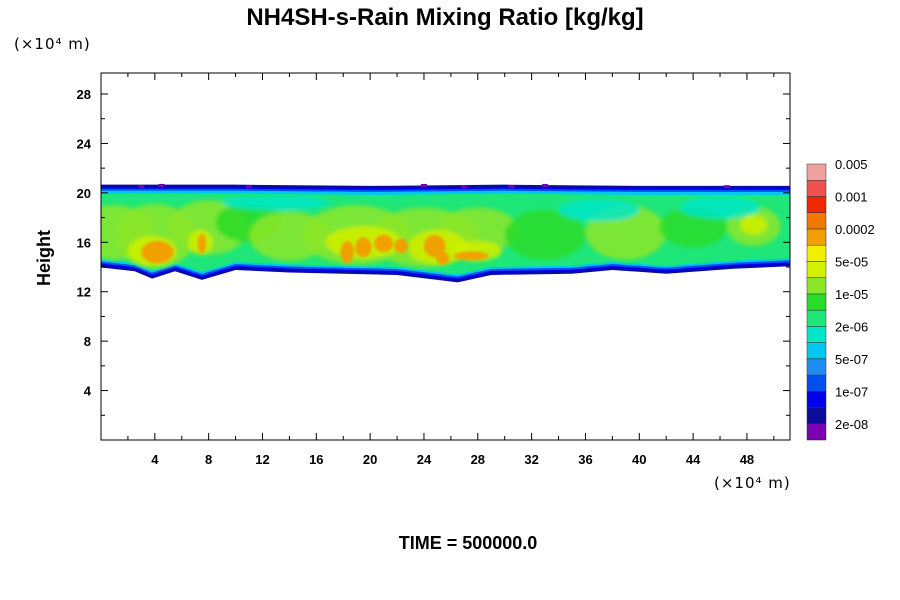  I want to click on y-tick-label: 24, so click(84, 143).